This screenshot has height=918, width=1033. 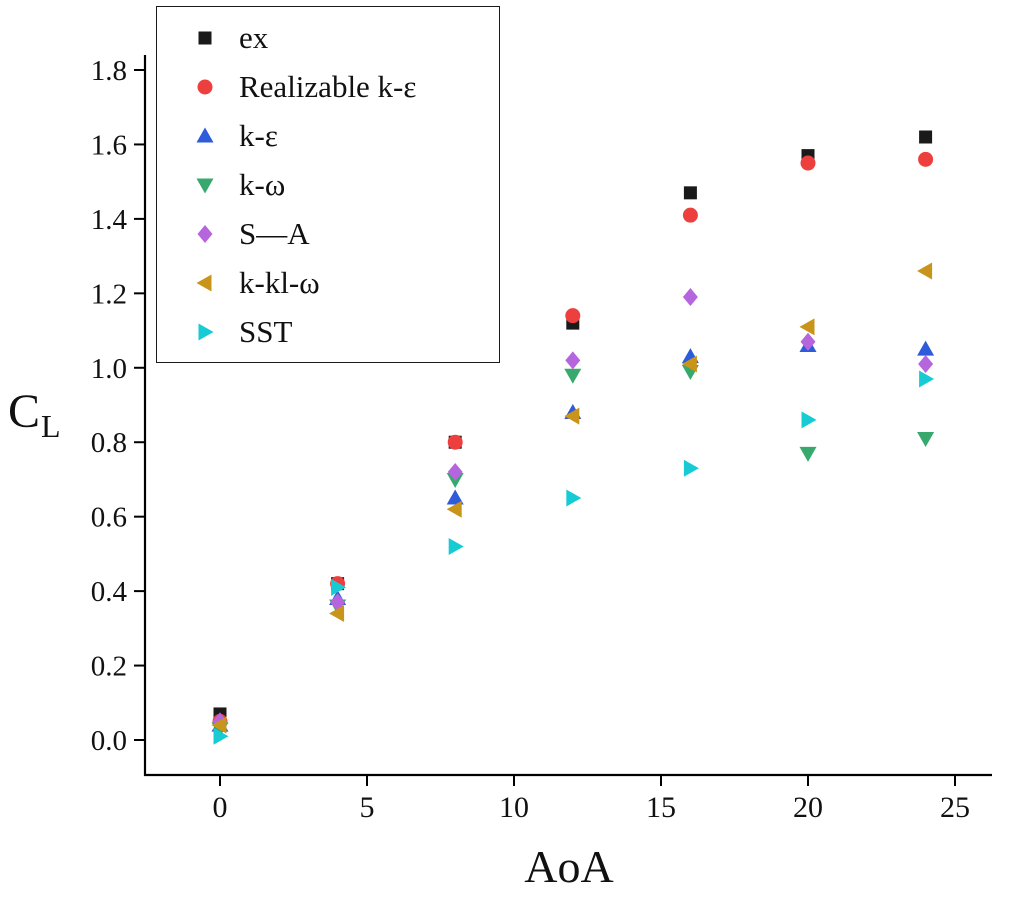 I want to click on y-tick-label: 1.6, so click(x=109, y=145).